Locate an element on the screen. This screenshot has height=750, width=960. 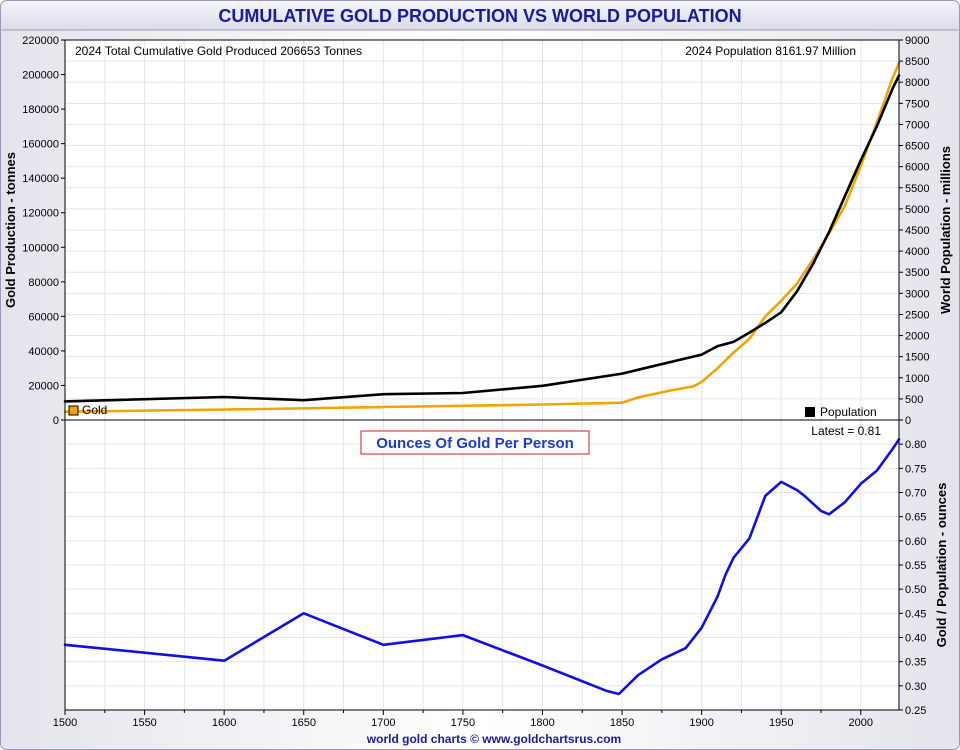
legend-gold: Gold is located at coordinates (87, 410).